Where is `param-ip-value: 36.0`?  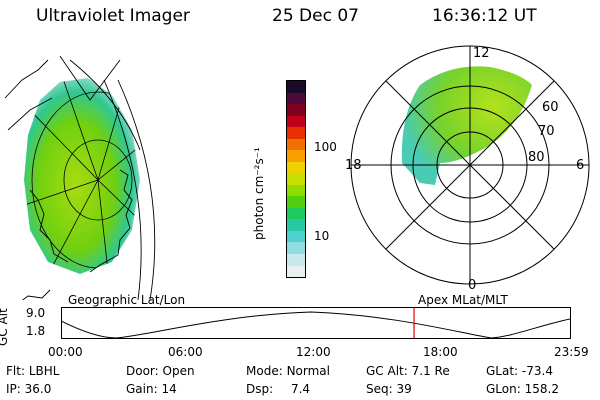 param-ip-value: 36.0 is located at coordinates (38, 389).